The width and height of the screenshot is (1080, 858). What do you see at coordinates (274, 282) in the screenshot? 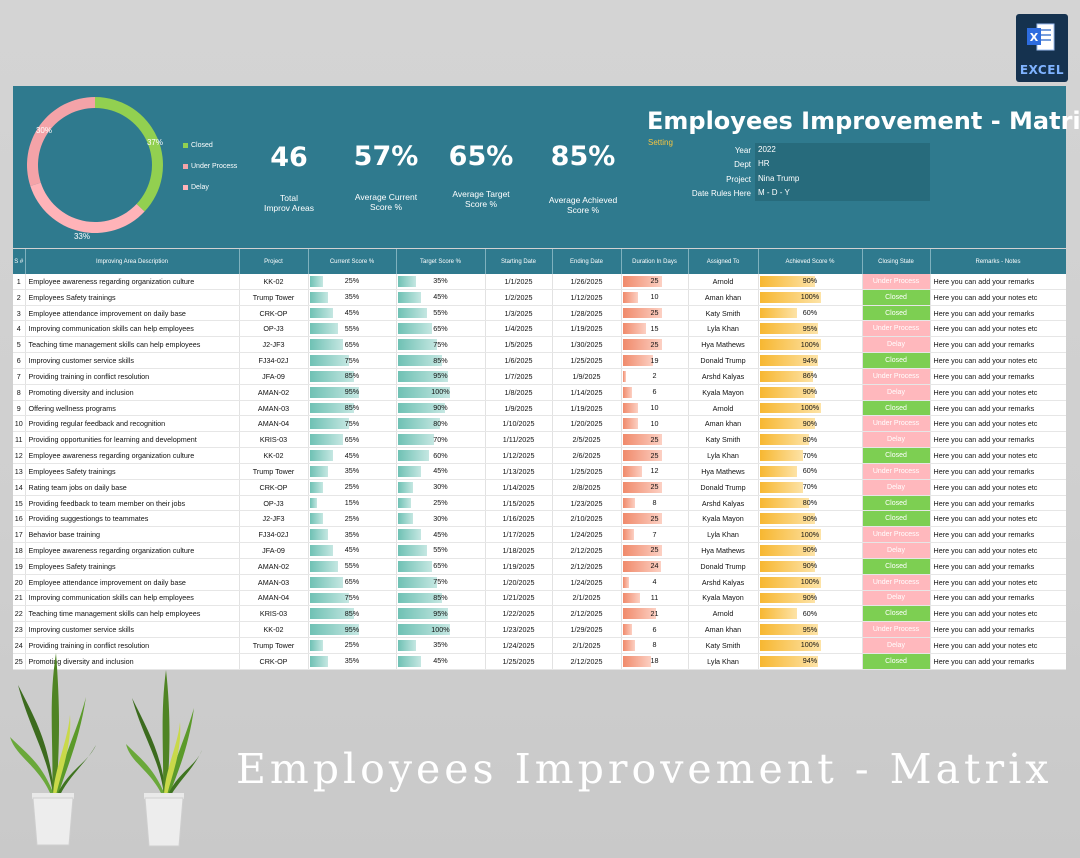
I see `cell-project: KK-02` at bounding box center [274, 282].